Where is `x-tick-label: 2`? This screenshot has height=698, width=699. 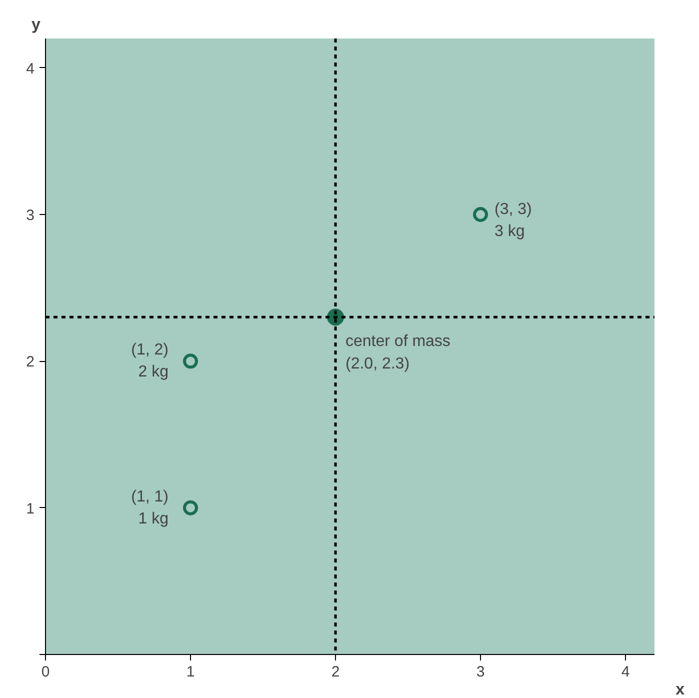
x-tick-label: 2 is located at coordinates (335, 672).